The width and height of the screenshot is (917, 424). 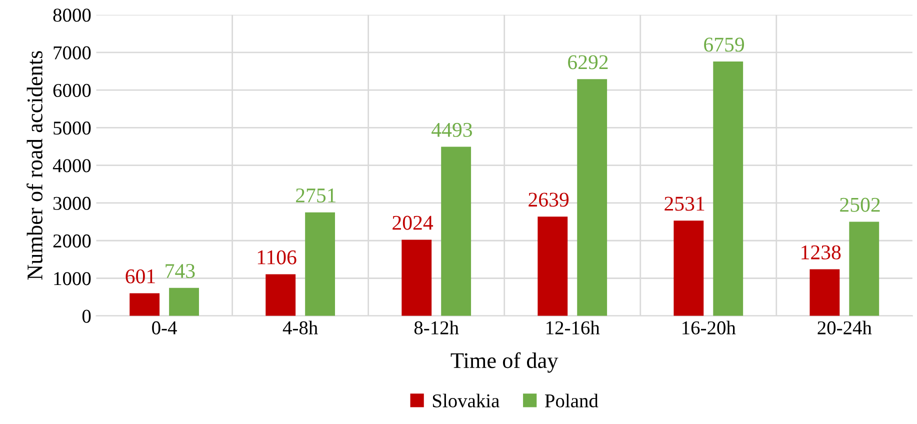 I want to click on y-tick-label: 7000, so click(x=72, y=53).